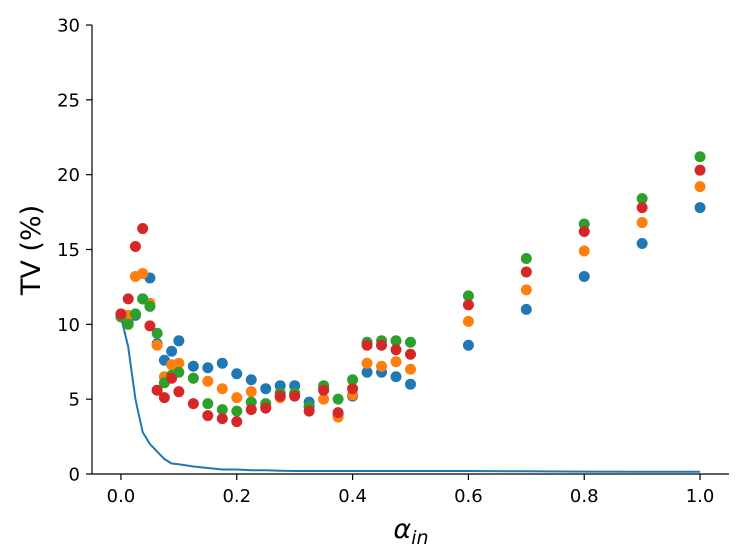 The width and height of the screenshot is (747, 560). What do you see at coordinates (31, 250) in the screenshot?
I see `y-axis-label: TV (%)` at bounding box center [31, 250].